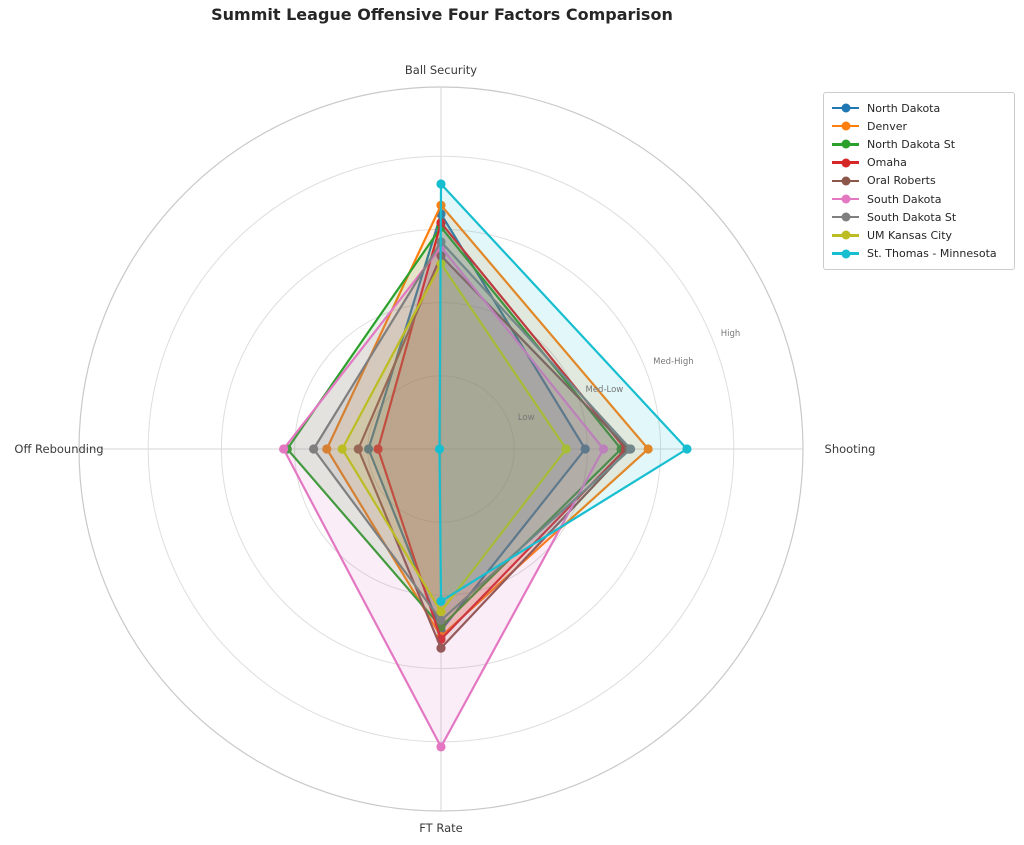  I want to click on legend-label: Oral Roberts, so click(901, 181).